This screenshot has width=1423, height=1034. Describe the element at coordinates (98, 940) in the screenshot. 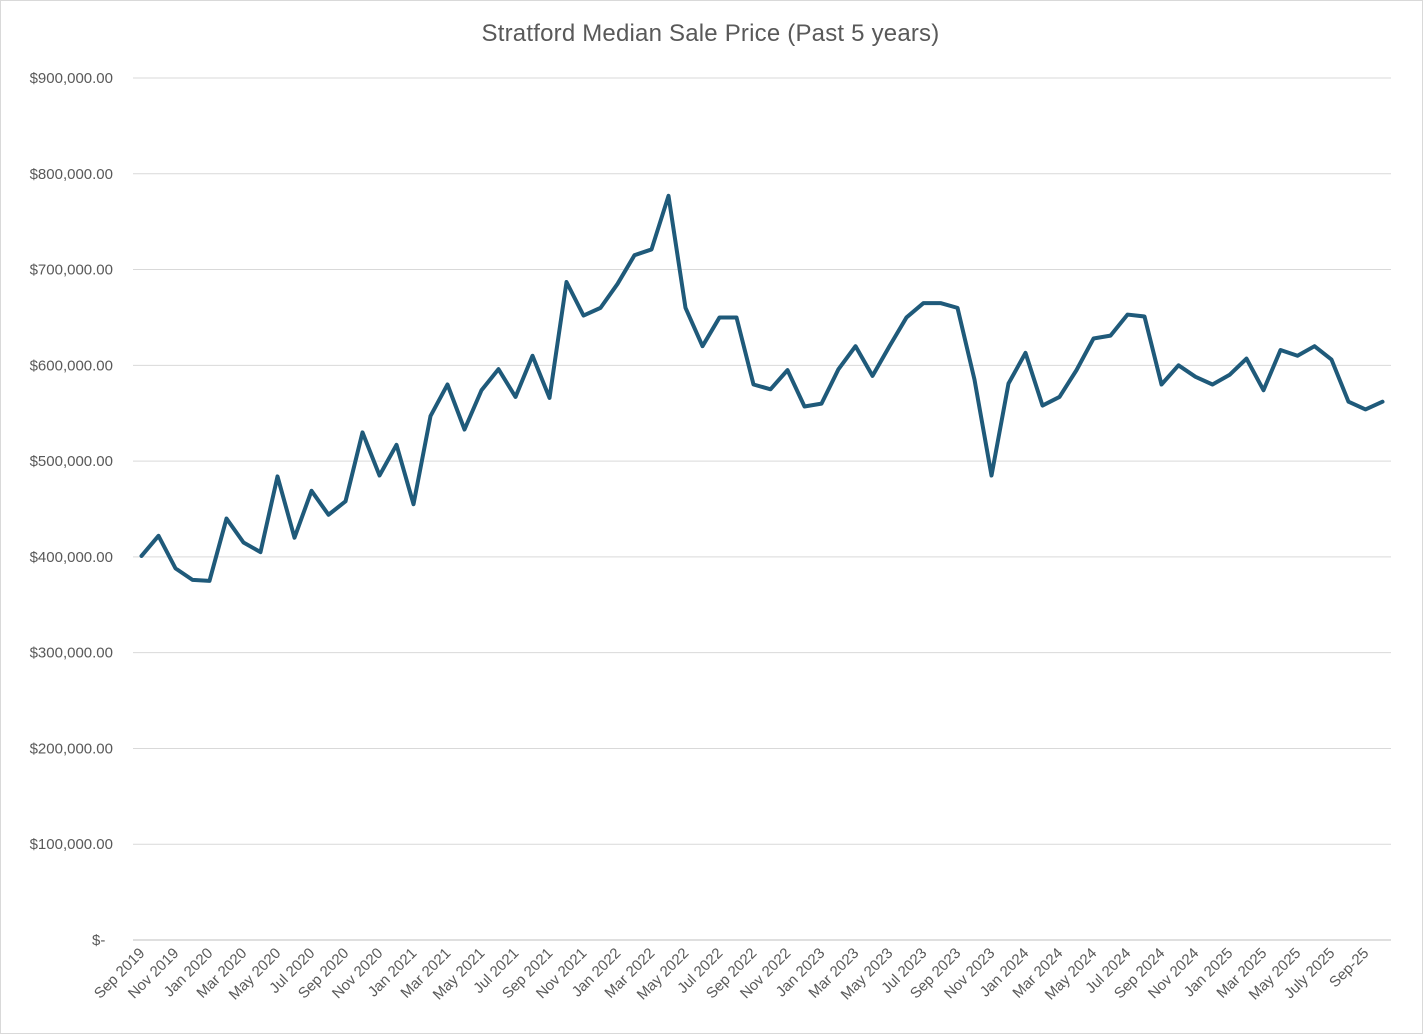

I see `y-tick-label: $-` at that location.